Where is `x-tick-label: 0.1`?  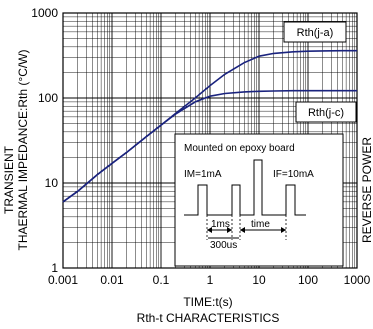 x-tick-label: 0.1 is located at coordinates (161, 280).